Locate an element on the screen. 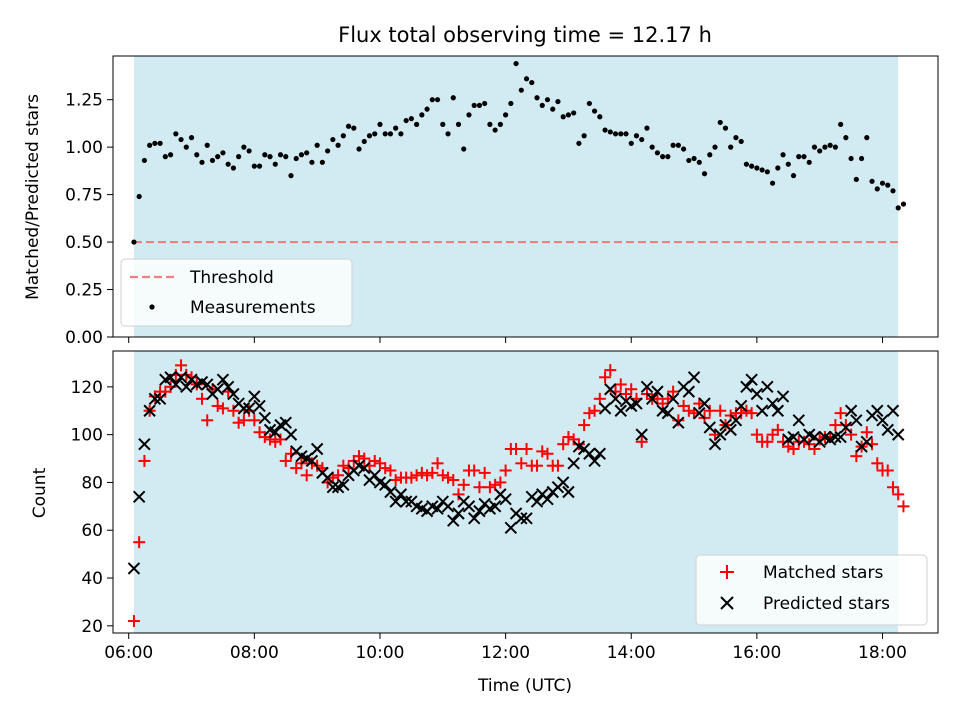 Image resolution: width=960 pixels, height=720 pixels. legend-matched-swatch is located at coordinates (727, 572).